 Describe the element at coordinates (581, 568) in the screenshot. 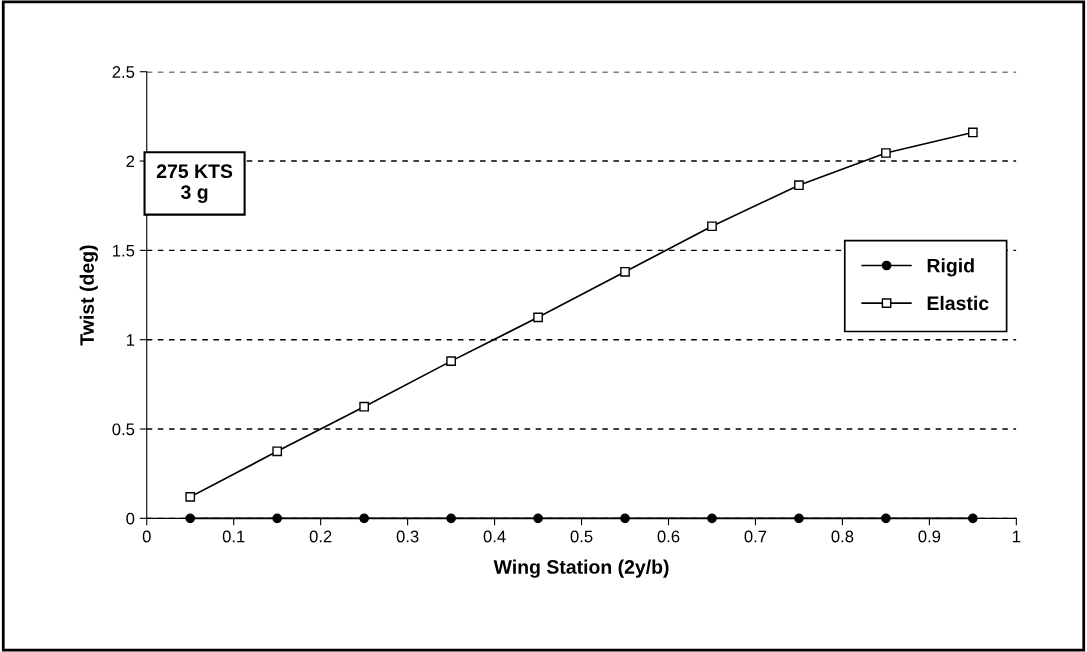

I see `x-axis-title: Wing Station (2y/b)` at that location.